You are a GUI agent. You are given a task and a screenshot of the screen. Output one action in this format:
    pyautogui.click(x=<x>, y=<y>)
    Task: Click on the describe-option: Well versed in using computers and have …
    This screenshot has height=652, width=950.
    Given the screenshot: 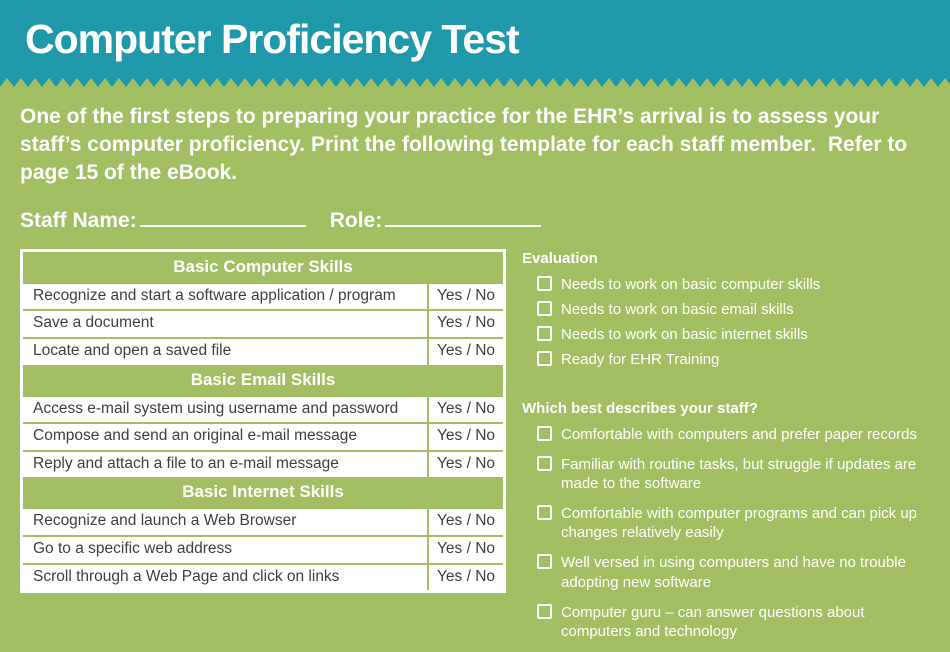 What is the action you would take?
    pyautogui.click(x=733, y=572)
    